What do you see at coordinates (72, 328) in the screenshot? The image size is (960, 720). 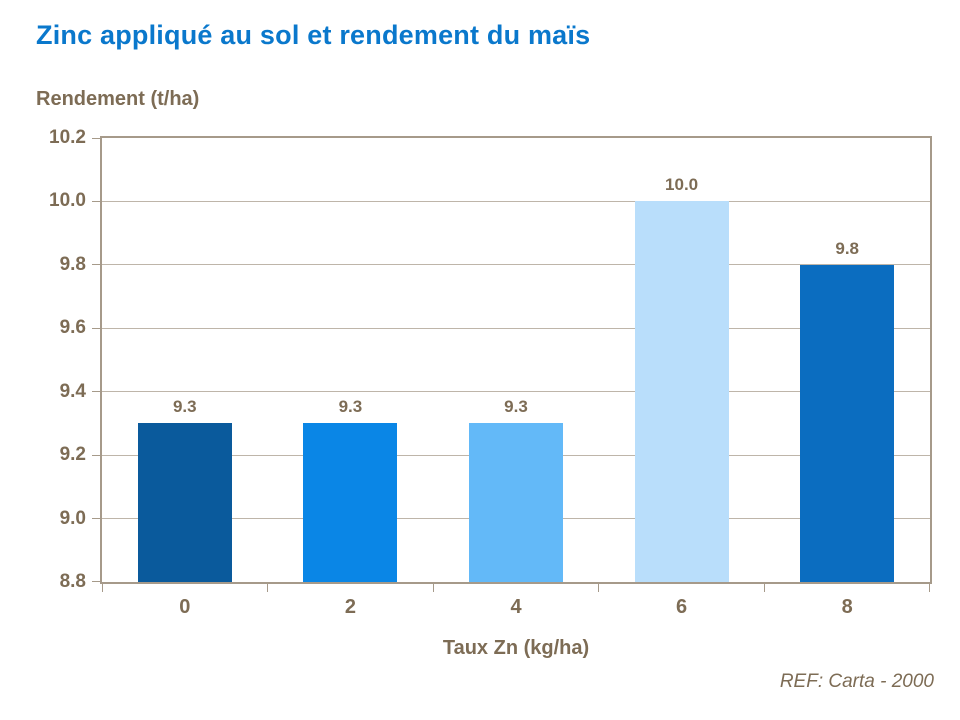 I see `y-tick-label: 9.6` at bounding box center [72, 328].